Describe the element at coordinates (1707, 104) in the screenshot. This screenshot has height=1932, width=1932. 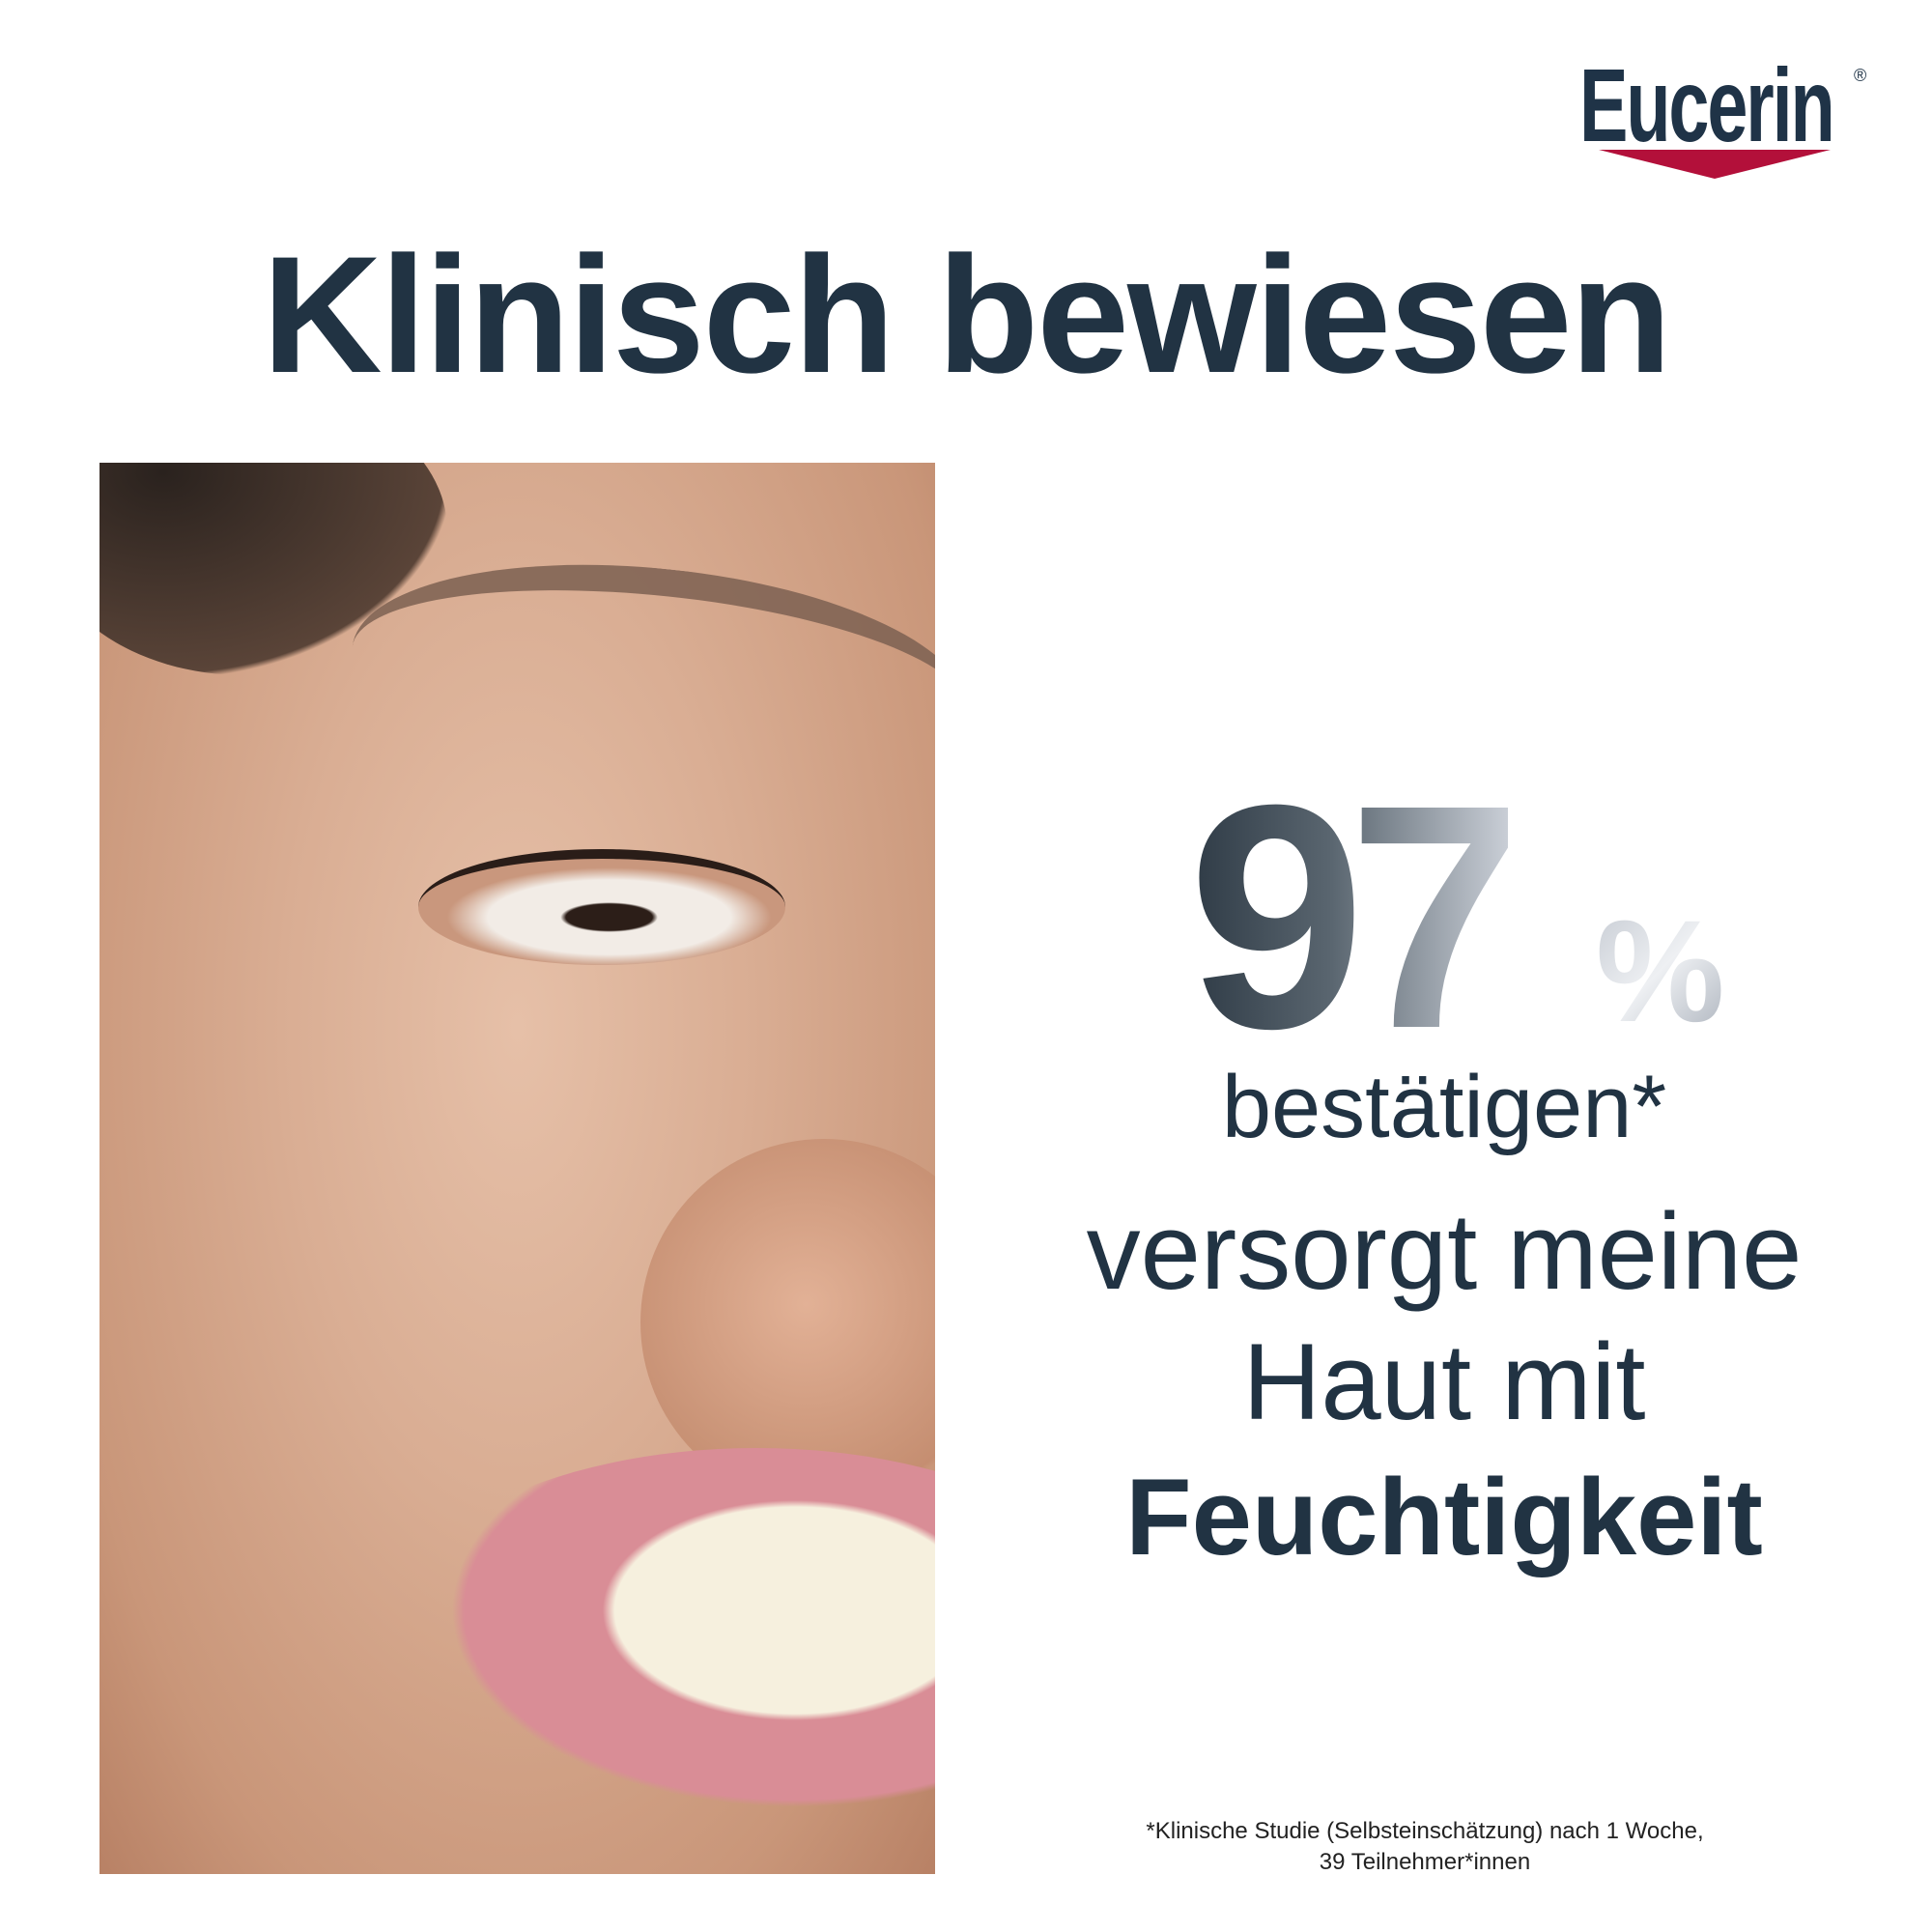
I see `logo-wordmark: Eucerin` at that location.